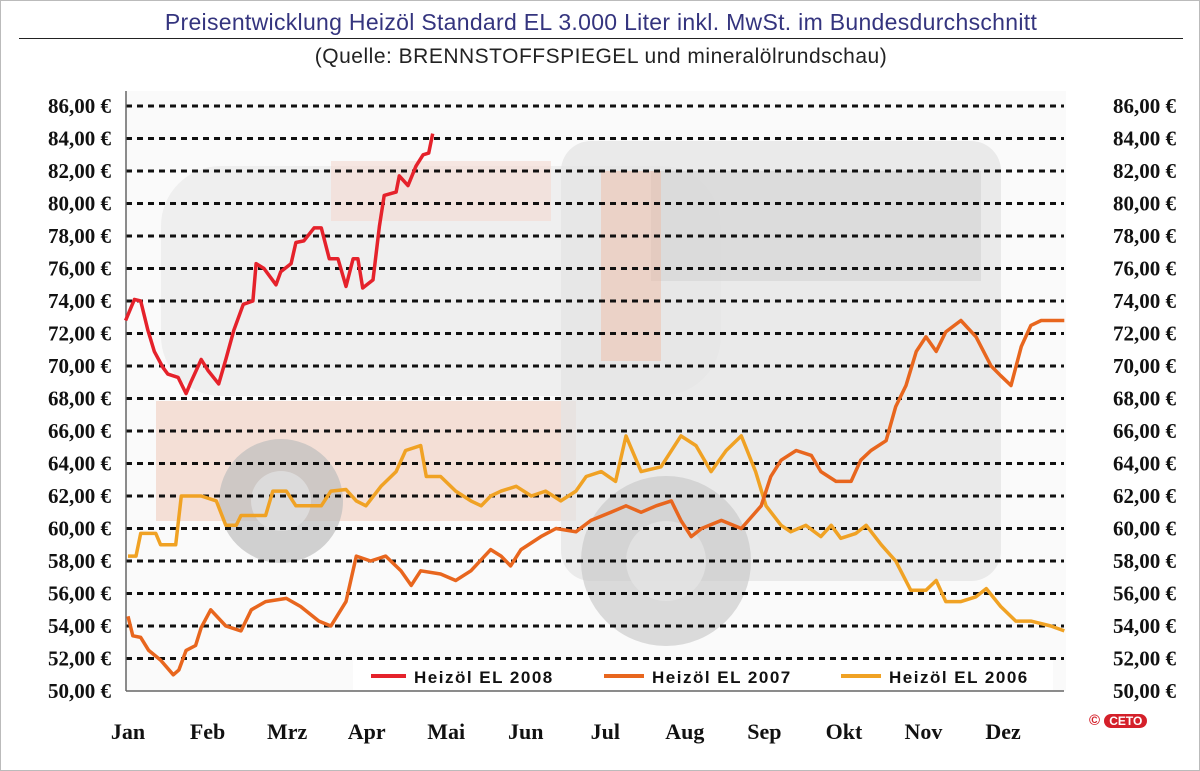 The image size is (1200, 771). Describe the element at coordinates (1003, 731) in the screenshot. I see `x-tick-label: Dez` at that location.